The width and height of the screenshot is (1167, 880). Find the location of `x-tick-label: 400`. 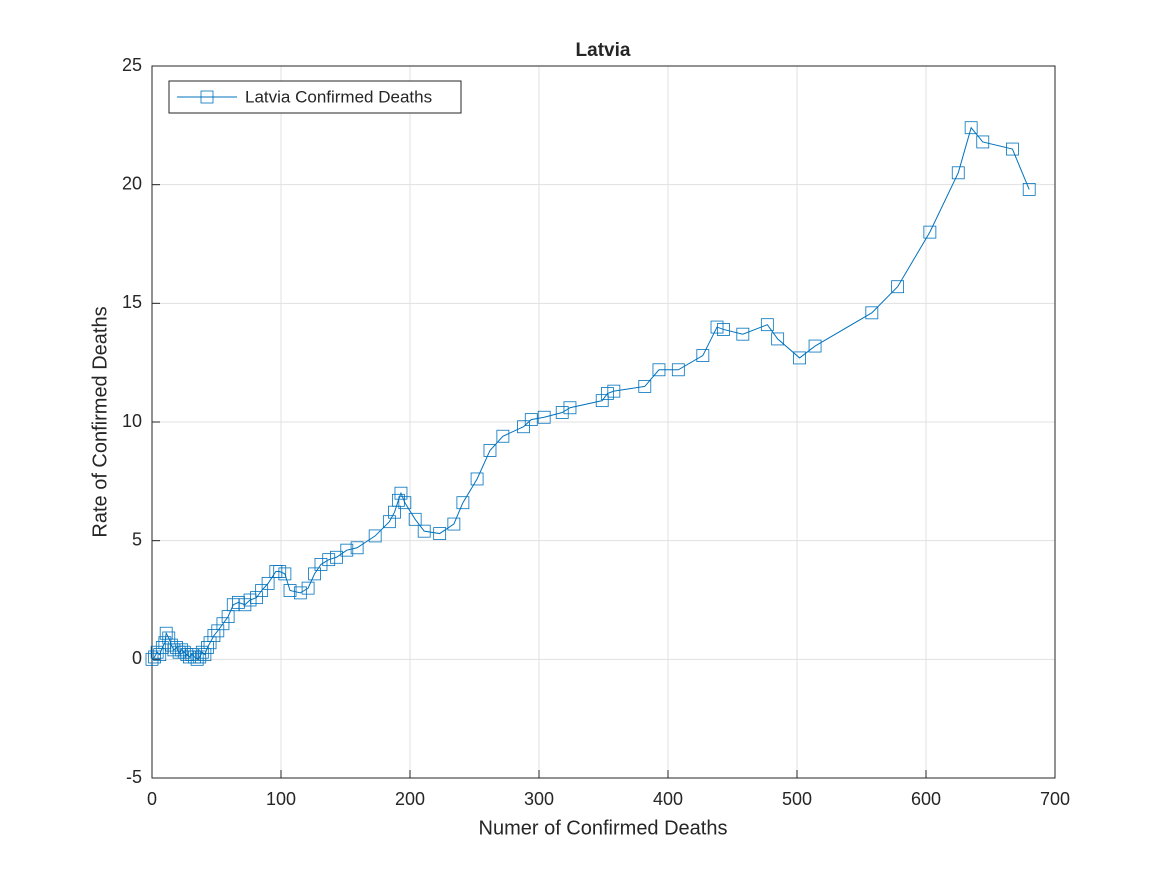

x-tick-label: 400 is located at coordinates (668, 799).